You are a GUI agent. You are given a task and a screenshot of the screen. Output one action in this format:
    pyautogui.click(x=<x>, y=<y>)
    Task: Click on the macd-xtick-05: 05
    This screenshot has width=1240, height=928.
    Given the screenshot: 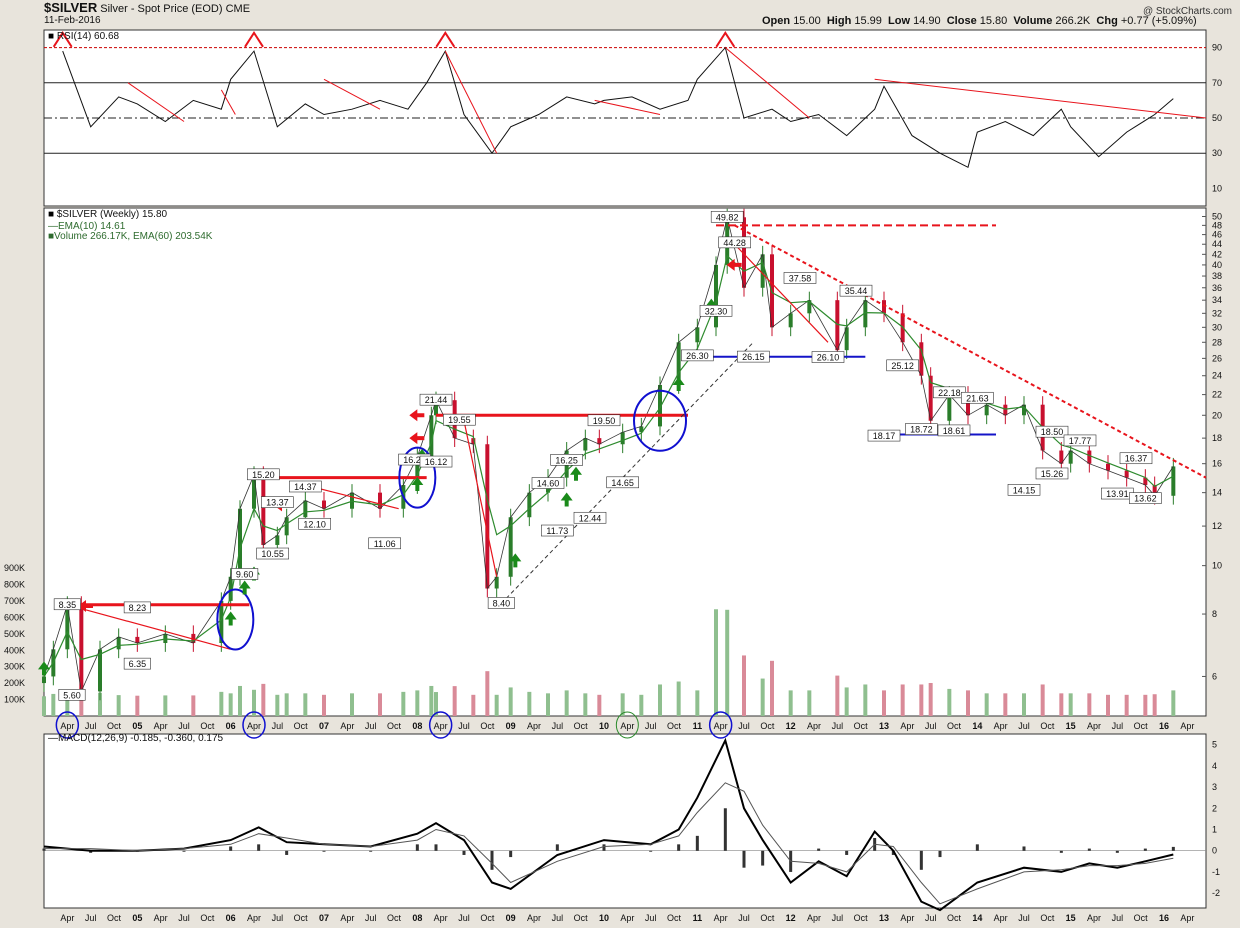 What is the action you would take?
    pyautogui.click(x=137, y=918)
    